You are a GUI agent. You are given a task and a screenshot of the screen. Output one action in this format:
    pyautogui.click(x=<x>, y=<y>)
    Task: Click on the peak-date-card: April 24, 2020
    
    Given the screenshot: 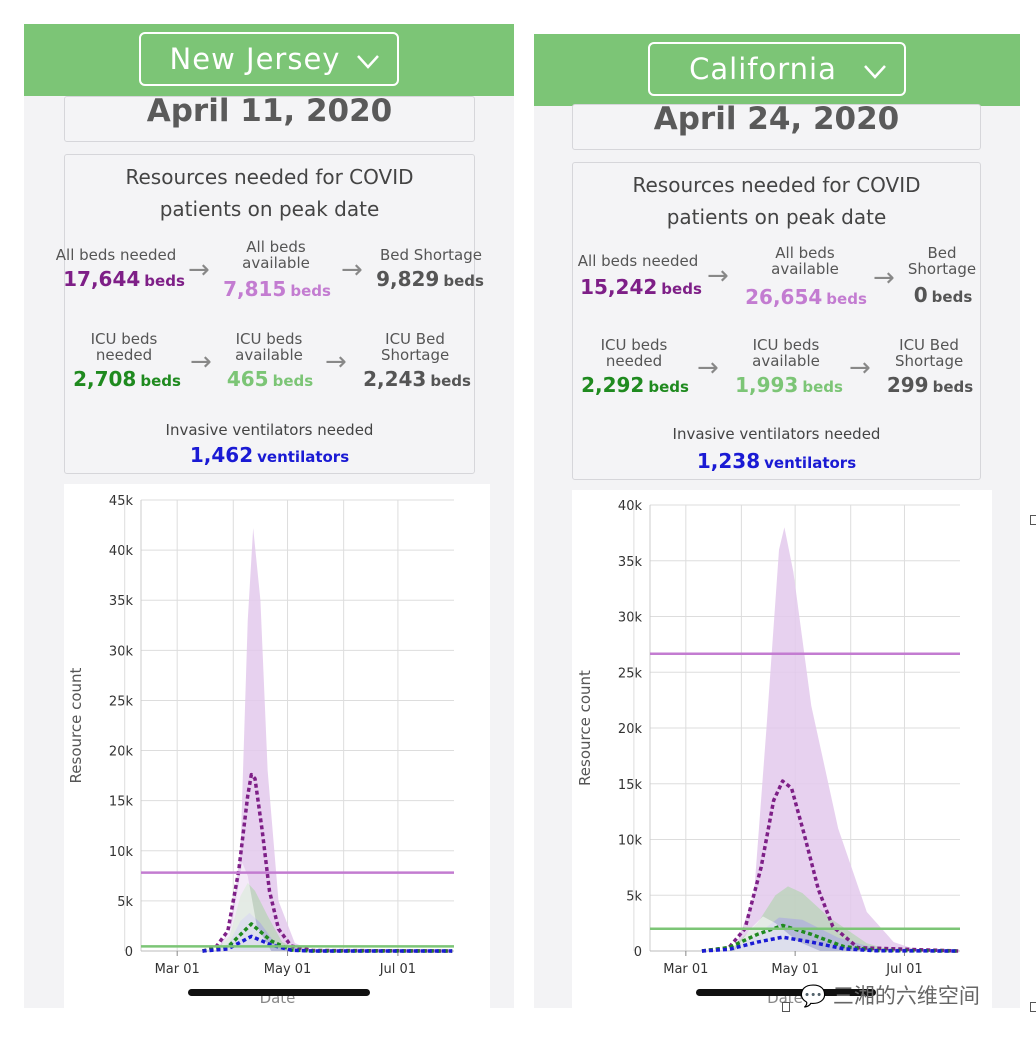 What is the action you would take?
    pyautogui.click(x=776, y=125)
    